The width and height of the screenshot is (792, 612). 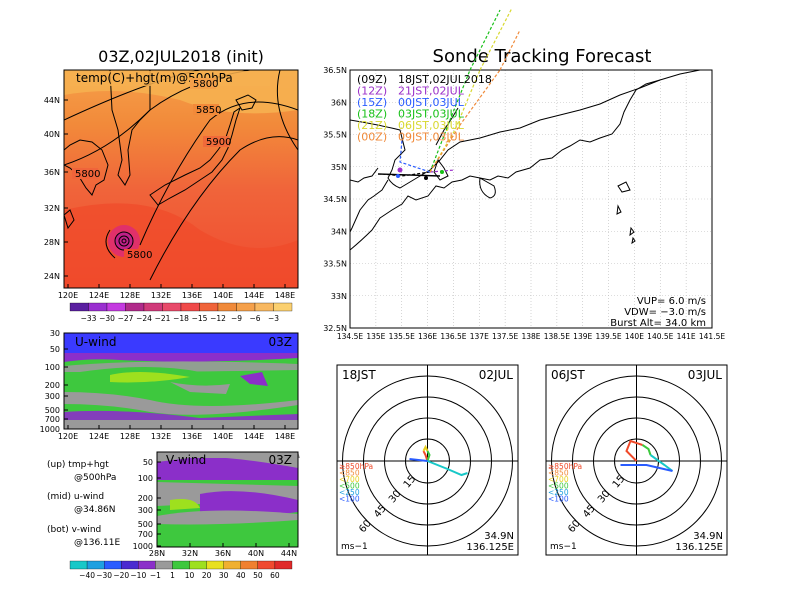 I want to click on temp-colorbar-label: −3, so click(x=273, y=318).